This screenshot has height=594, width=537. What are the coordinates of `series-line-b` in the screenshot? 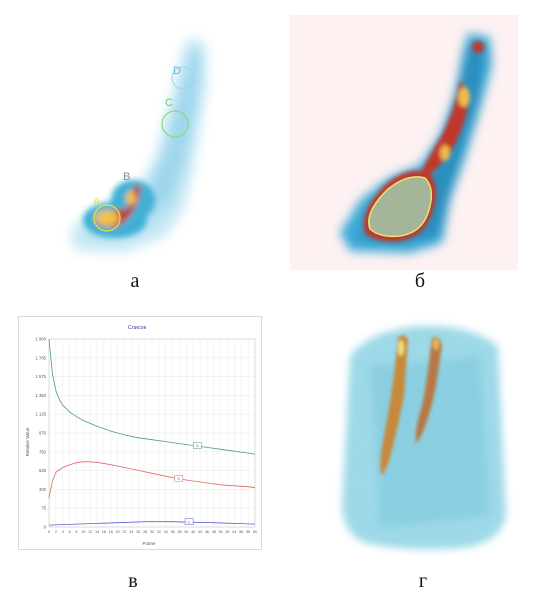 It's located at (152, 480).